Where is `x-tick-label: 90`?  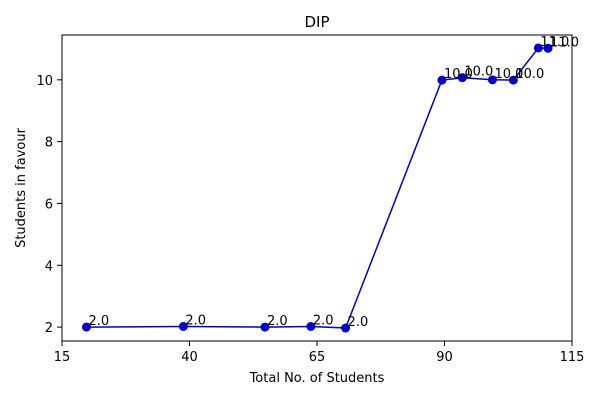
x-tick-label: 90 is located at coordinates (444, 357).